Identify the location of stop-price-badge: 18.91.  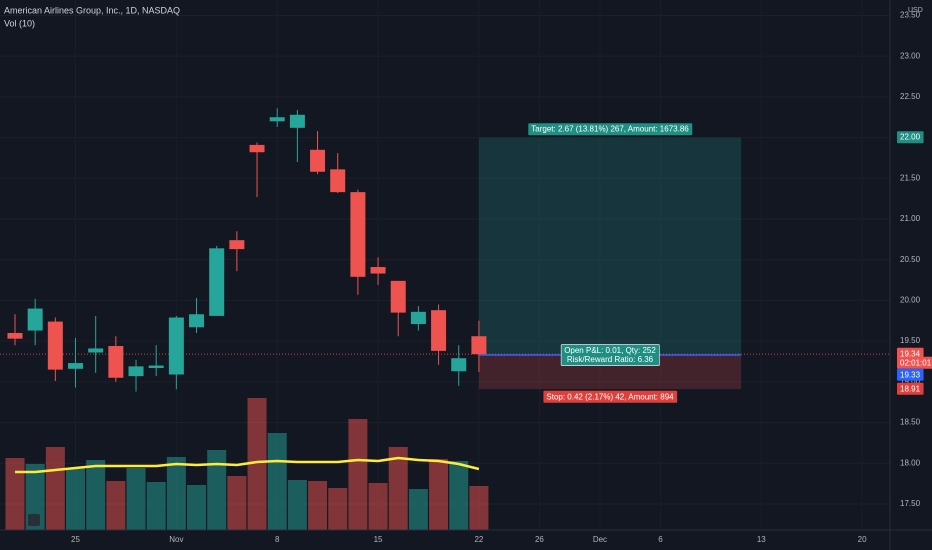
(910, 388).